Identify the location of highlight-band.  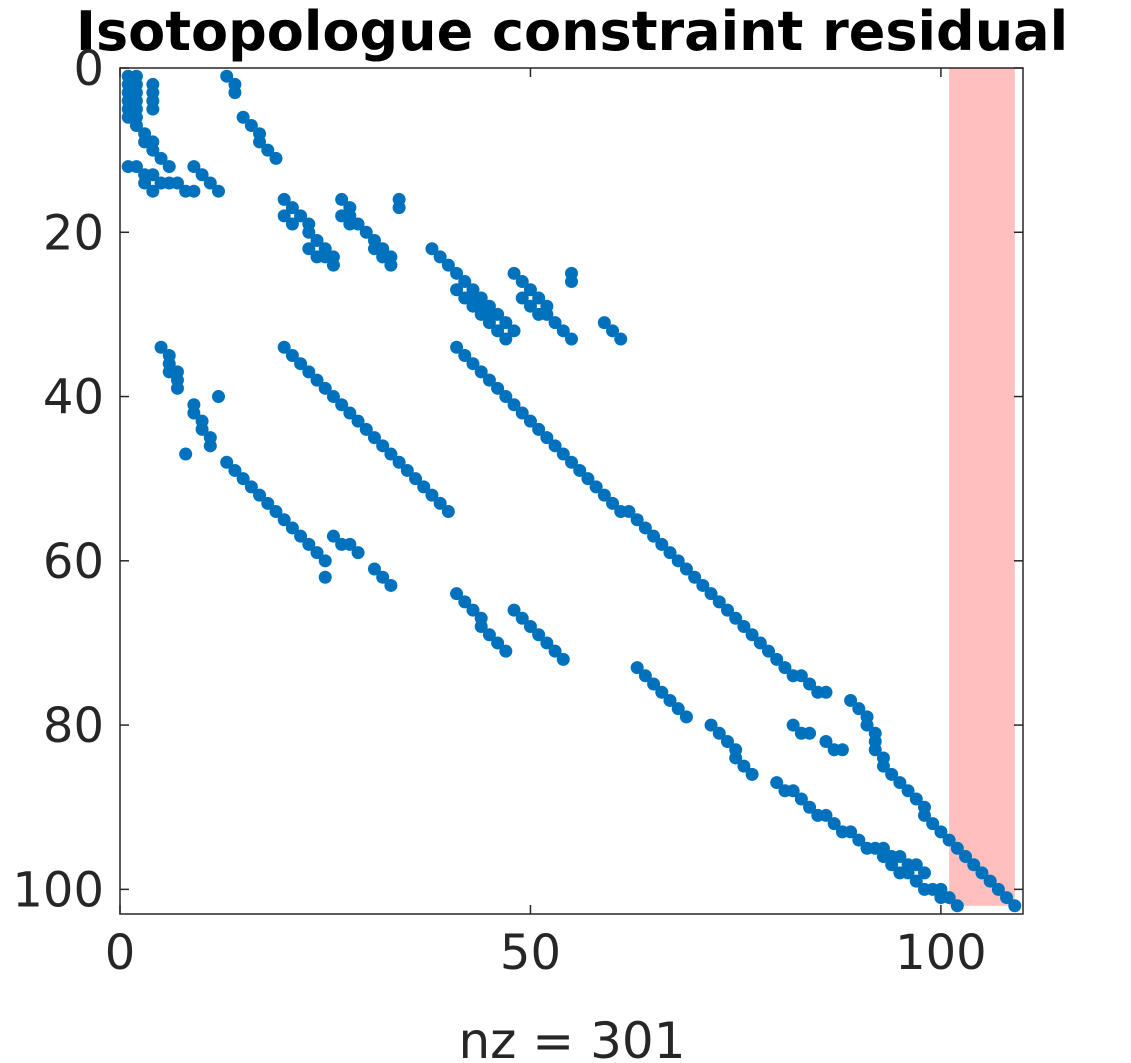
(982, 487).